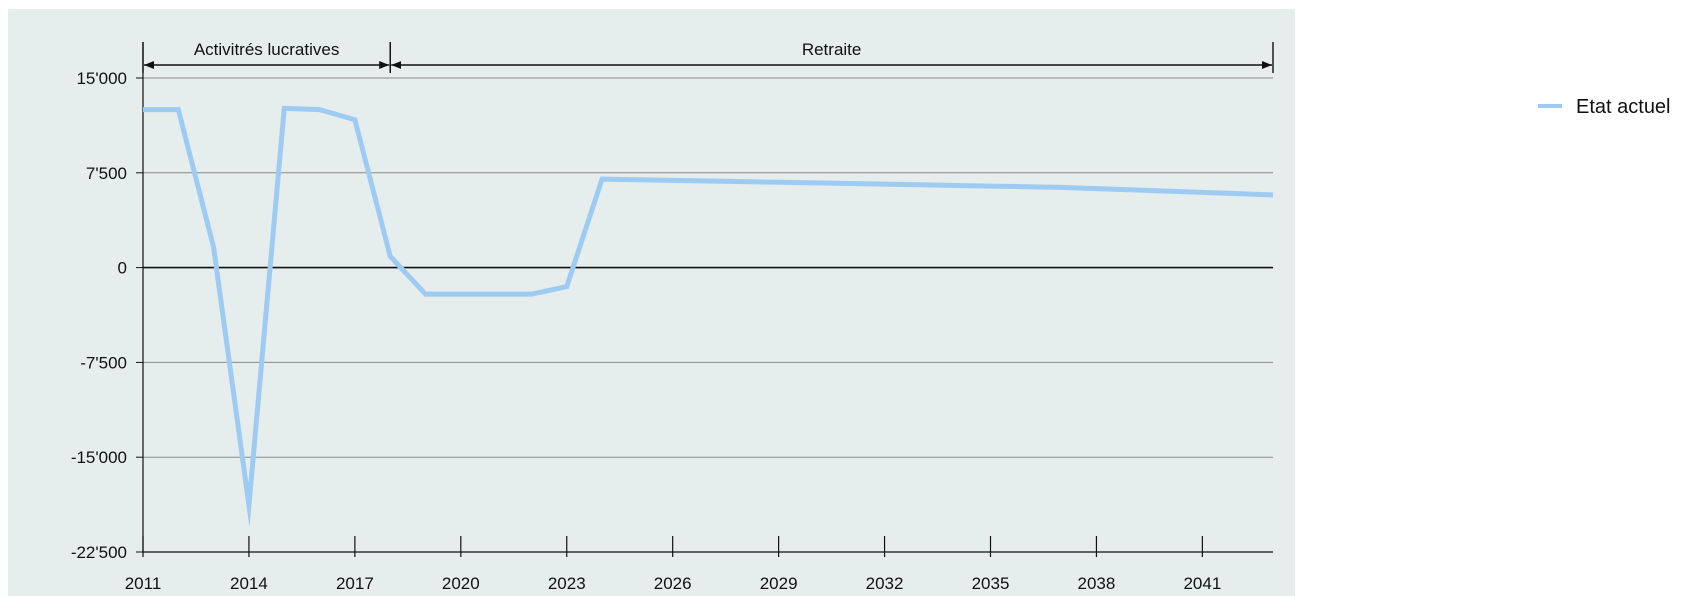  Describe the element at coordinates (832, 49) in the screenshot. I see `phase-label: Retraite` at that location.